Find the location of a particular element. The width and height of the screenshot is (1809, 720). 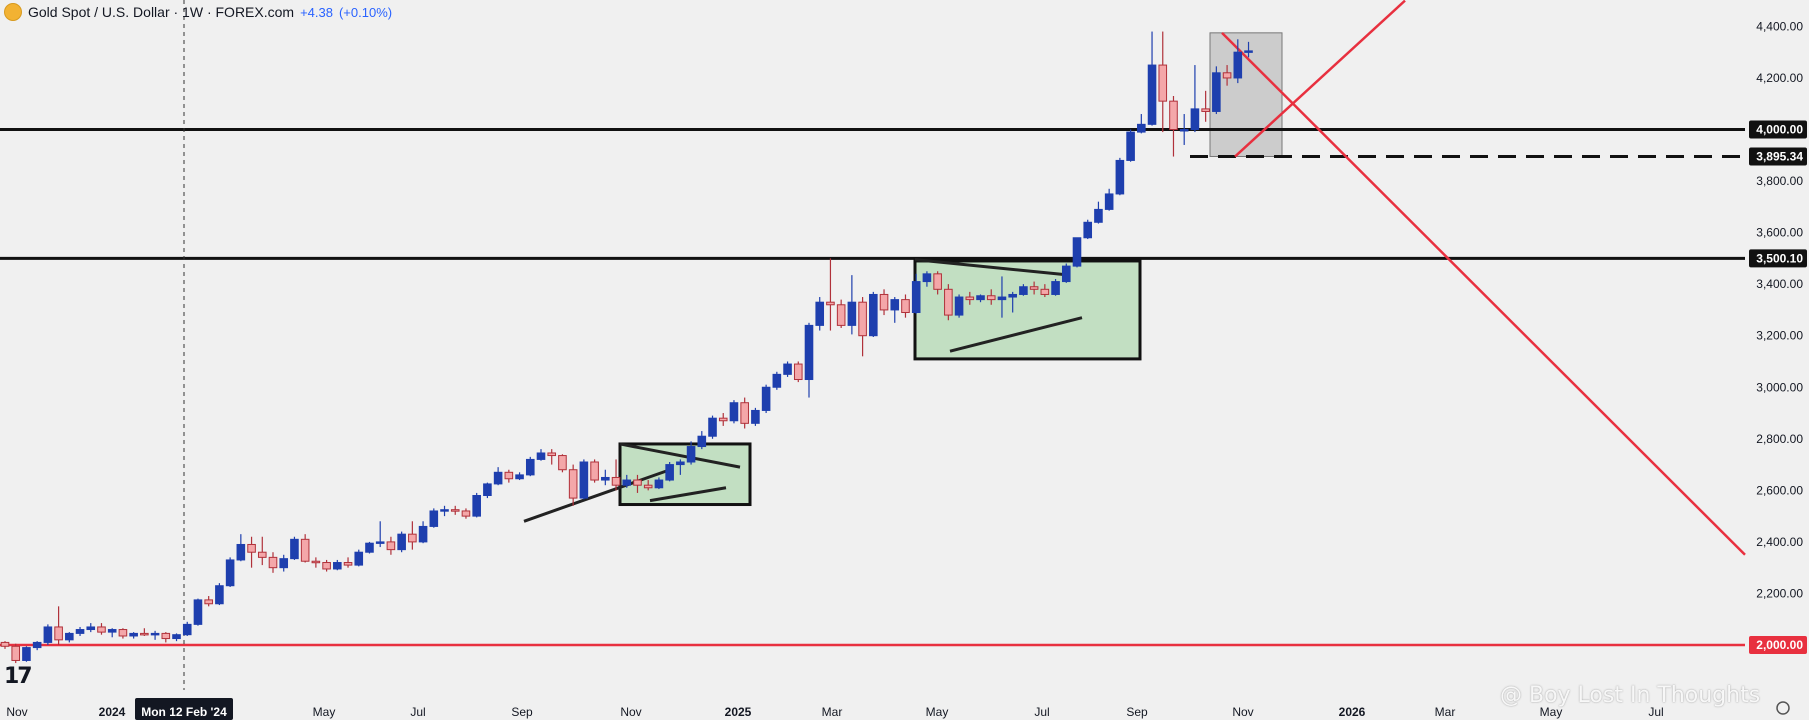

tradingview-logo-icon: 17 is located at coordinates (18, 676).